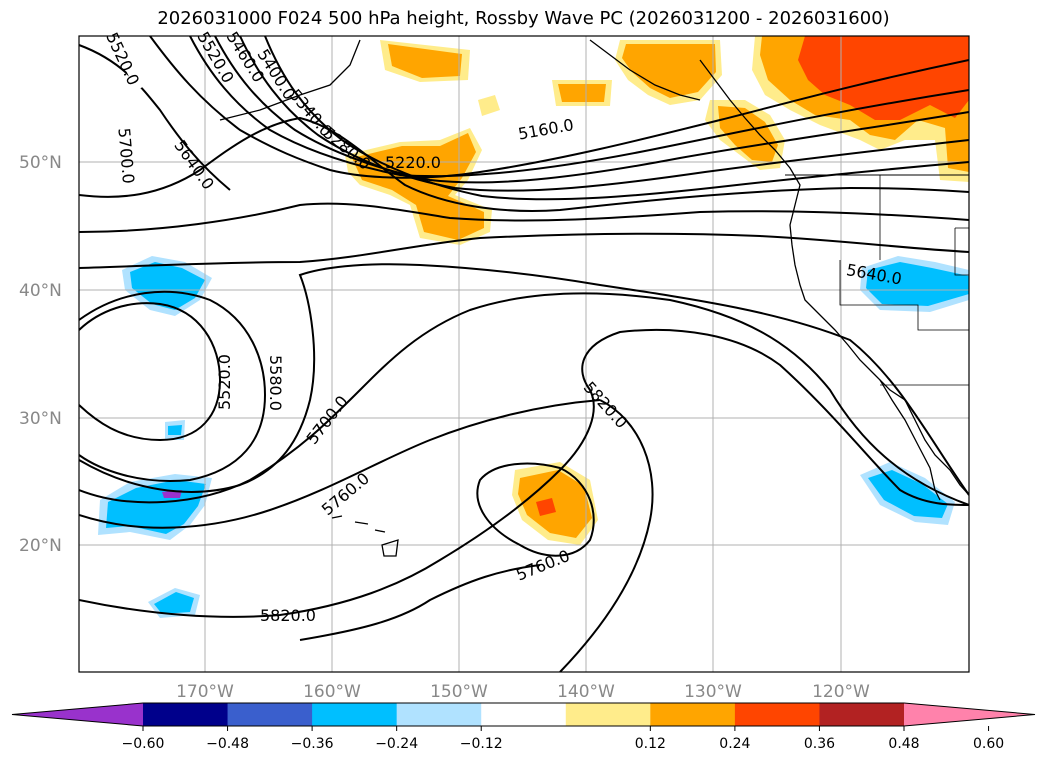 This screenshot has height=765, width=1047. What do you see at coordinates (523, 692) in the screenshot?
I see `longitude-labels: 170°W 160°W 150°W 140°W 130°W 120°W` at bounding box center [523, 692].